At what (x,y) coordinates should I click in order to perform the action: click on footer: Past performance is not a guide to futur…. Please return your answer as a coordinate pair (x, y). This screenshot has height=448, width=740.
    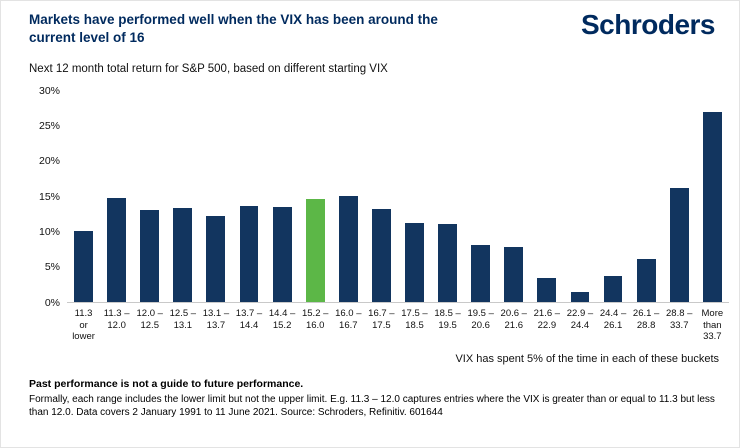
    Looking at the image, I should click on (379, 398).